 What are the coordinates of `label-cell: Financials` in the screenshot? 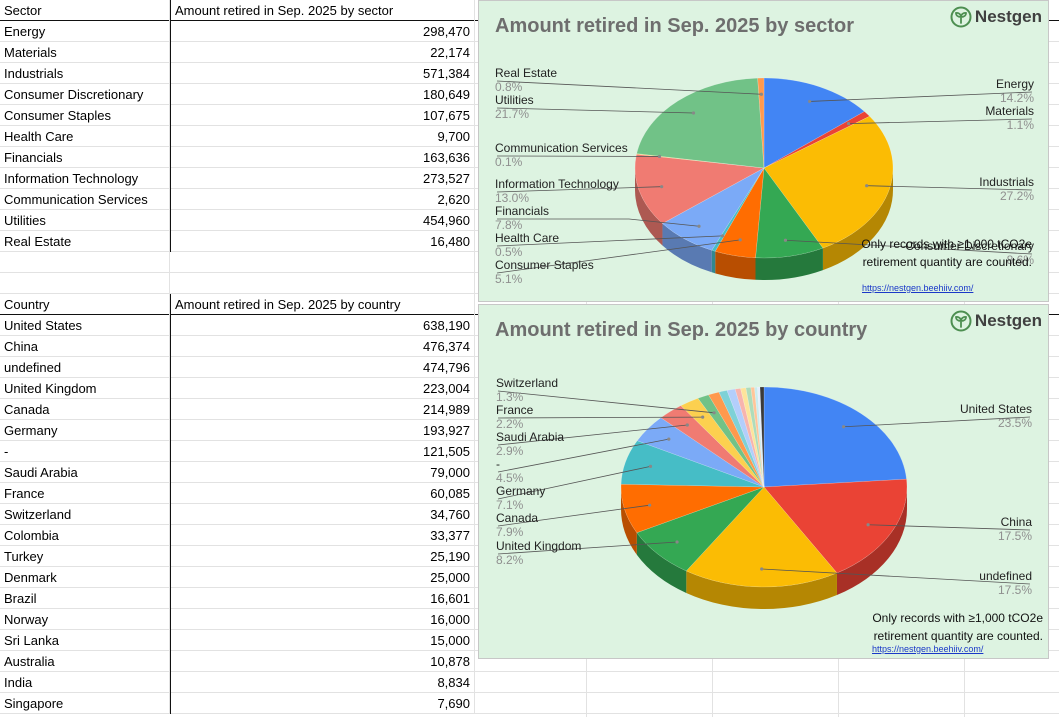 It's located at (85, 157).